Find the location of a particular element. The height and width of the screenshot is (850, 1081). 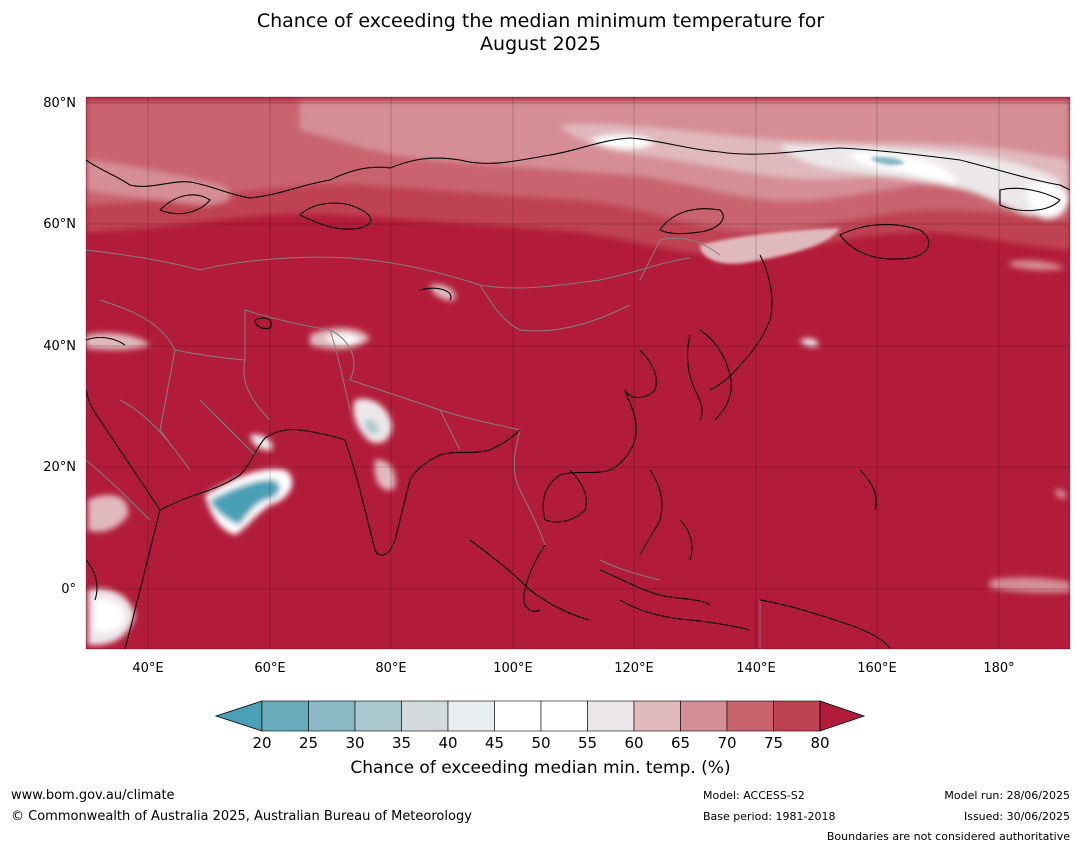

issued-text: Issued: 30/06/2025 is located at coordinates (1016, 816).